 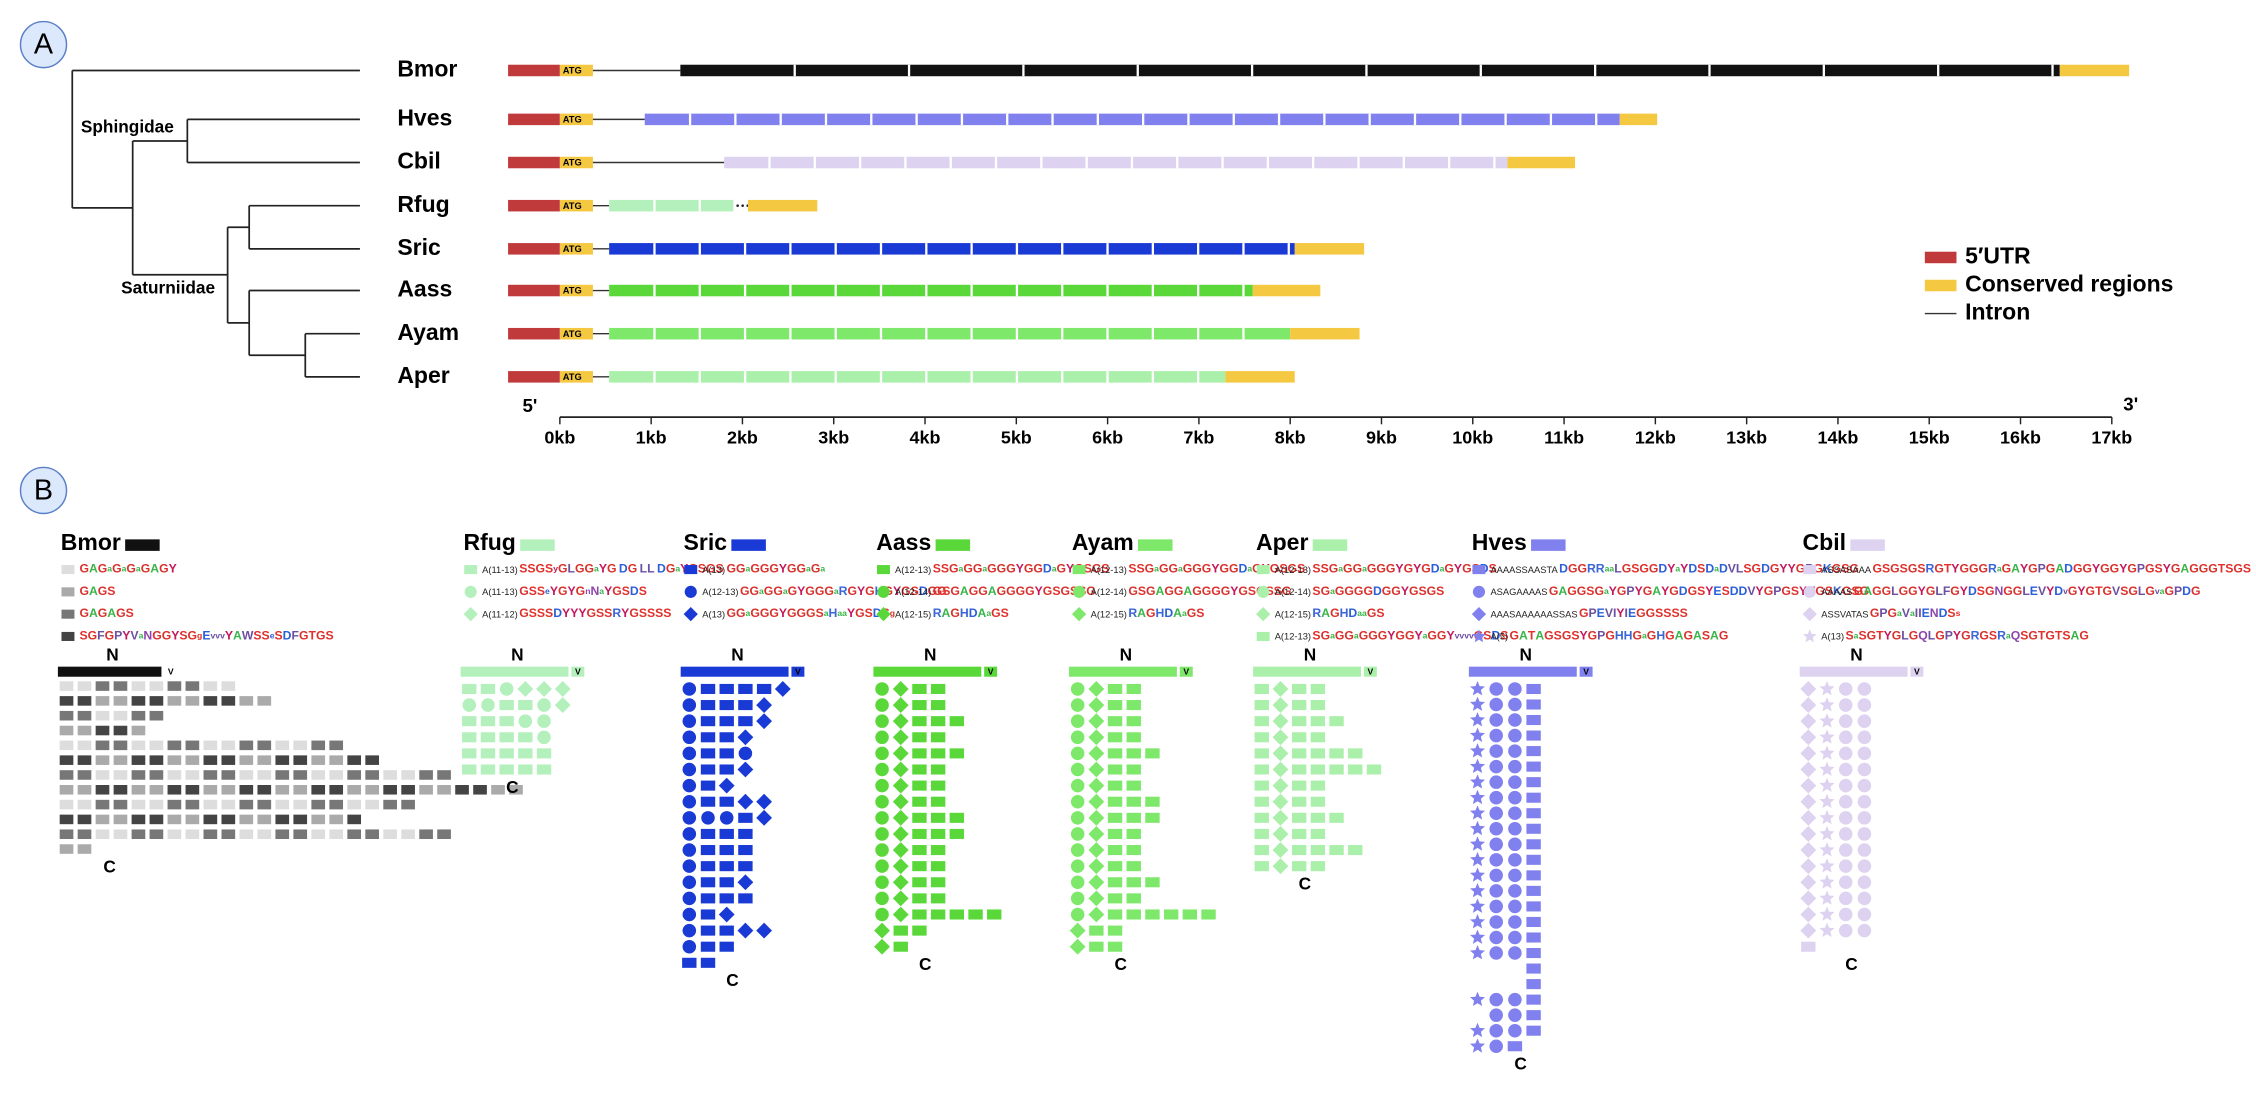 I want to click on conserved-region, so click(x=782, y=205).